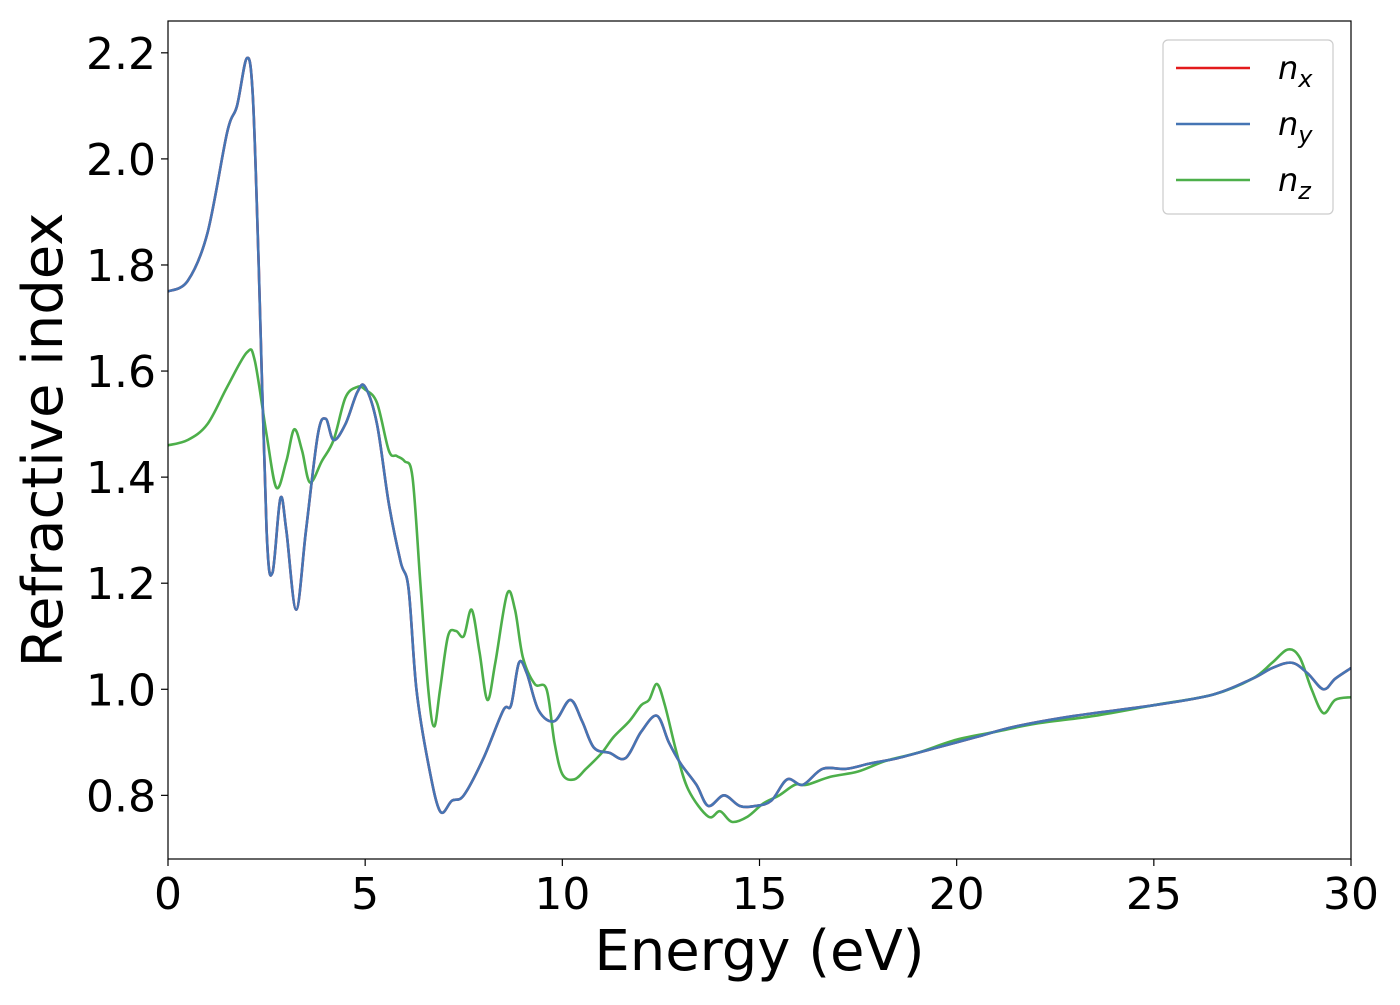  What do you see at coordinates (1351, 894) in the screenshot?
I see `x-tick-label: 30` at bounding box center [1351, 894].